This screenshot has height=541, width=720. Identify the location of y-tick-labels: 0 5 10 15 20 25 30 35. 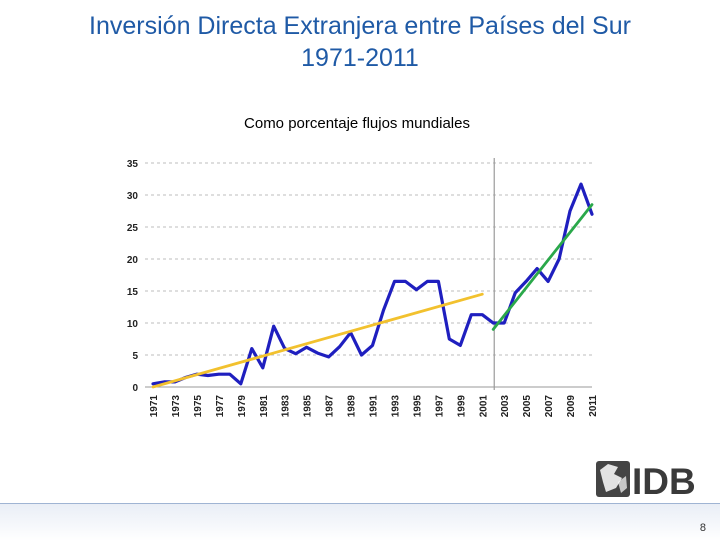
(133, 276).